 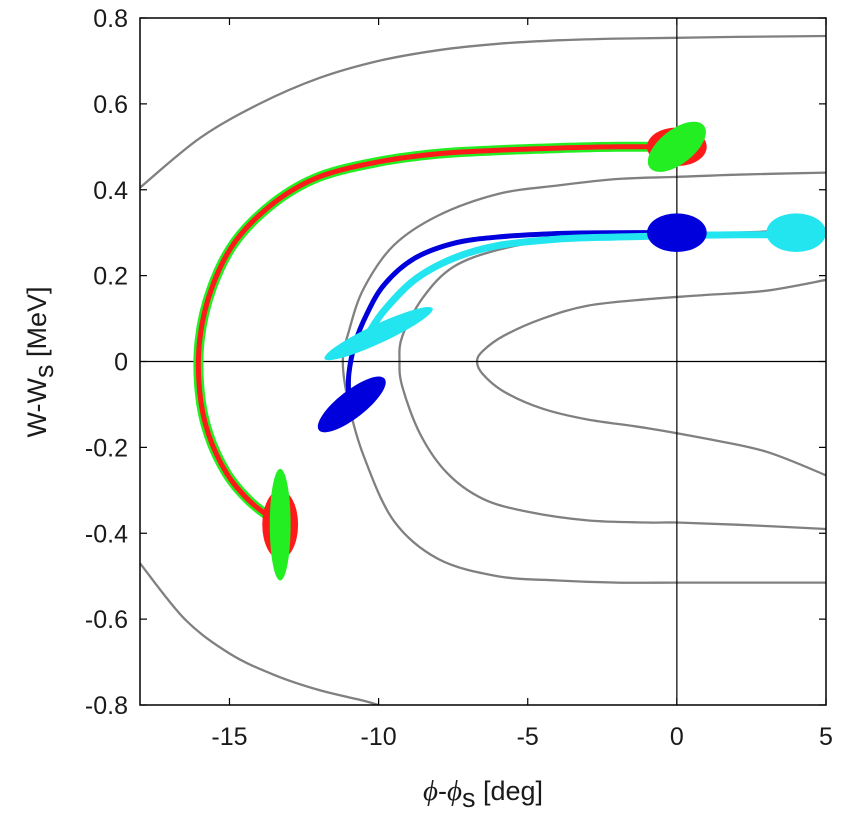 What do you see at coordinates (379, 737) in the screenshot?
I see `x-tick-label: -10` at bounding box center [379, 737].